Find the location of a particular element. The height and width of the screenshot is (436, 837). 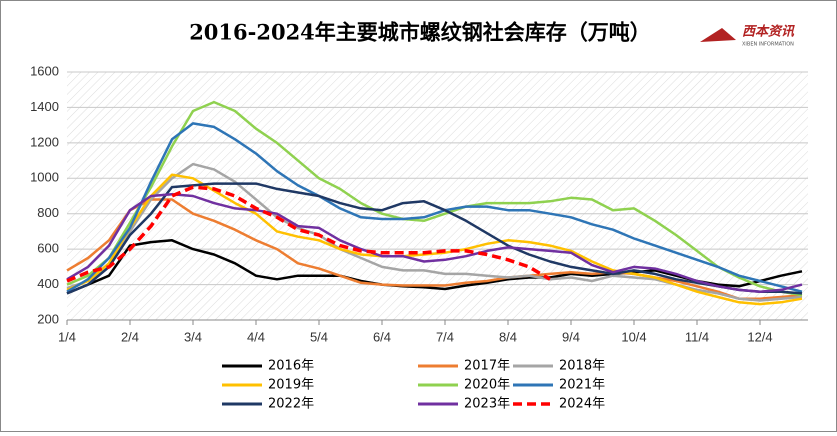

chart-title: 2016-2024年主要城市螺纹钢社会库存（万吨） is located at coordinates (420, 32).